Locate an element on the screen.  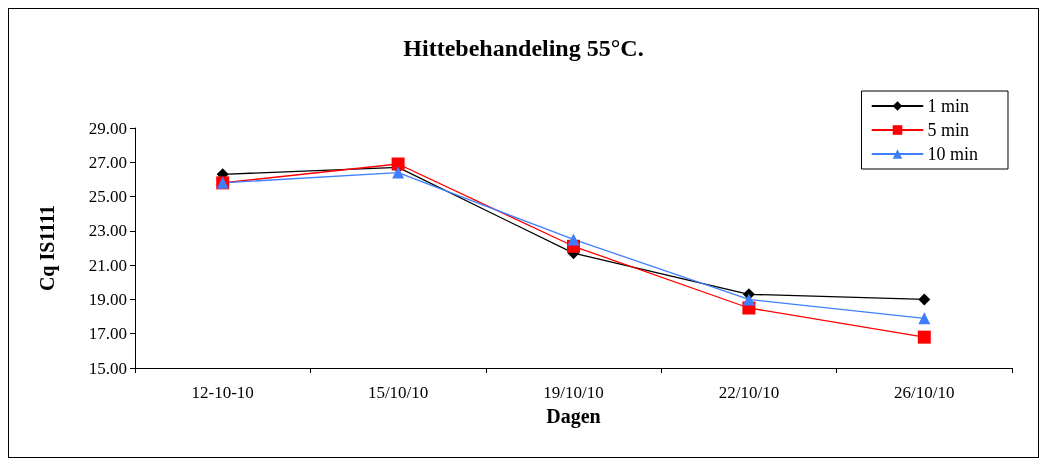
legend-label: 10 min is located at coordinates (953, 154).